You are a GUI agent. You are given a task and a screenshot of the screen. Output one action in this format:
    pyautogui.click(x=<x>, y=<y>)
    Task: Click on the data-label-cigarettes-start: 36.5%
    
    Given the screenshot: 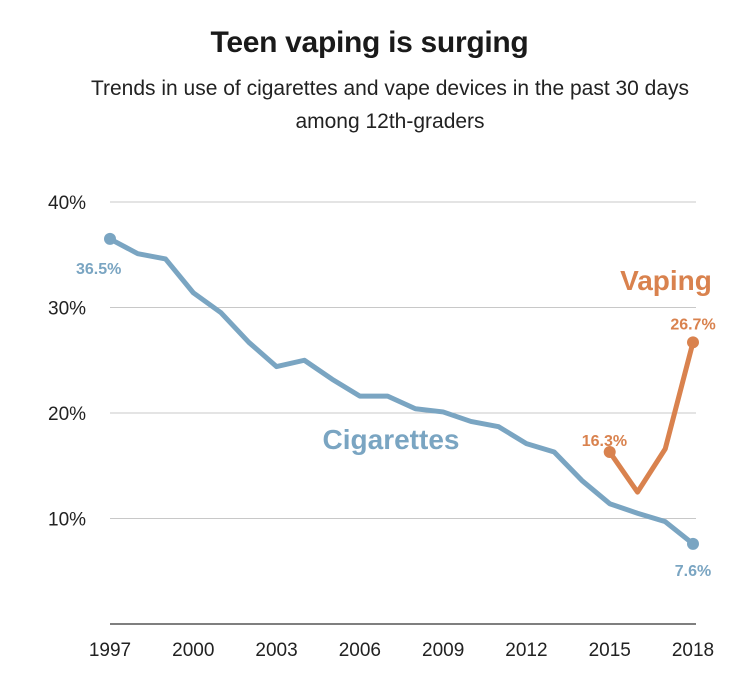 What is the action you would take?
    pyautogui.click(x=98, y=269)
    